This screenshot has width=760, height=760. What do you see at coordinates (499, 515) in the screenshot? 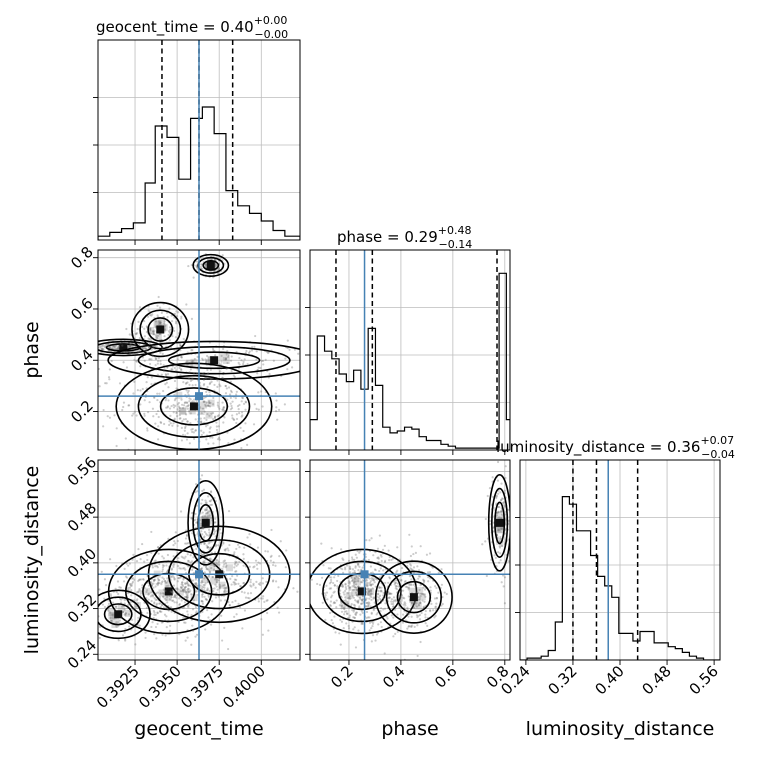
I see `density-cell` at bounding box center [499, 515].